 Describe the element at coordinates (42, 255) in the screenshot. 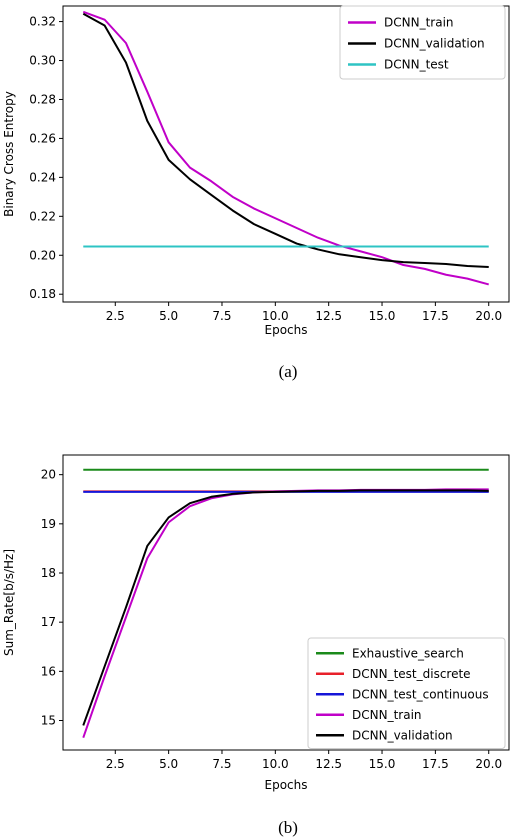

I see `y-tick-label: 0.20` at that location.